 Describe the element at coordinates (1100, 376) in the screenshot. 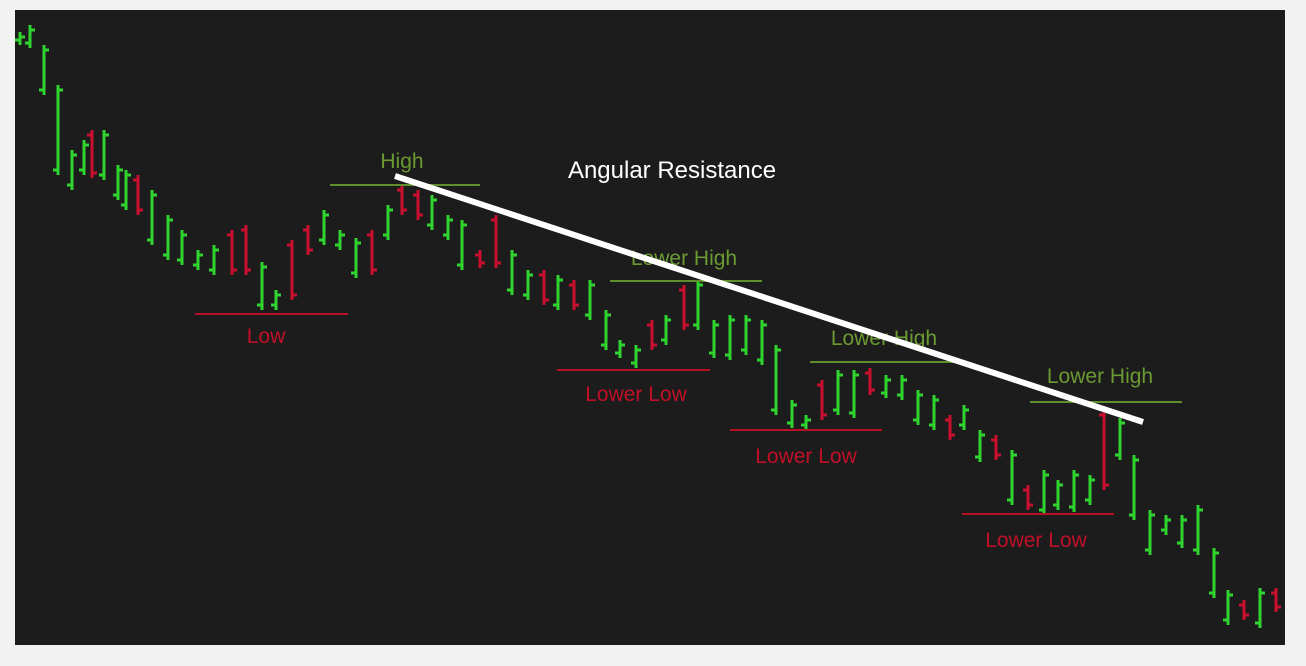

I see `level-label: Lower High` at that location.